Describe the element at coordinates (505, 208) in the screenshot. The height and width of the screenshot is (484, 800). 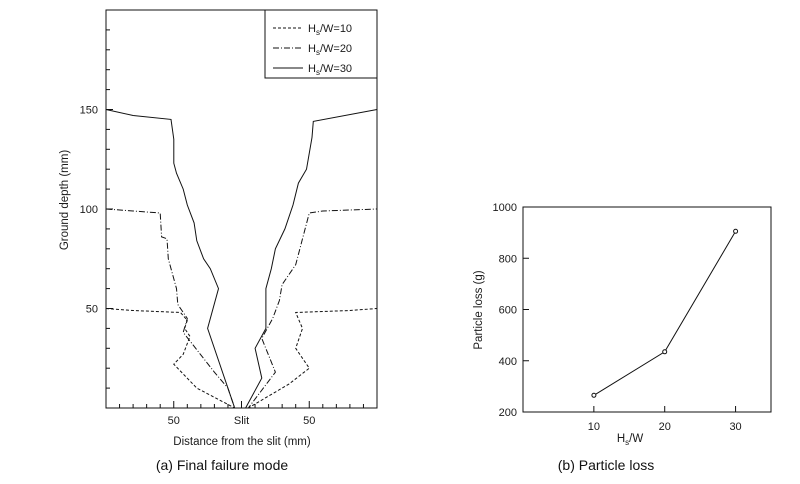
I see `y-tick-label: 1000` at that location.